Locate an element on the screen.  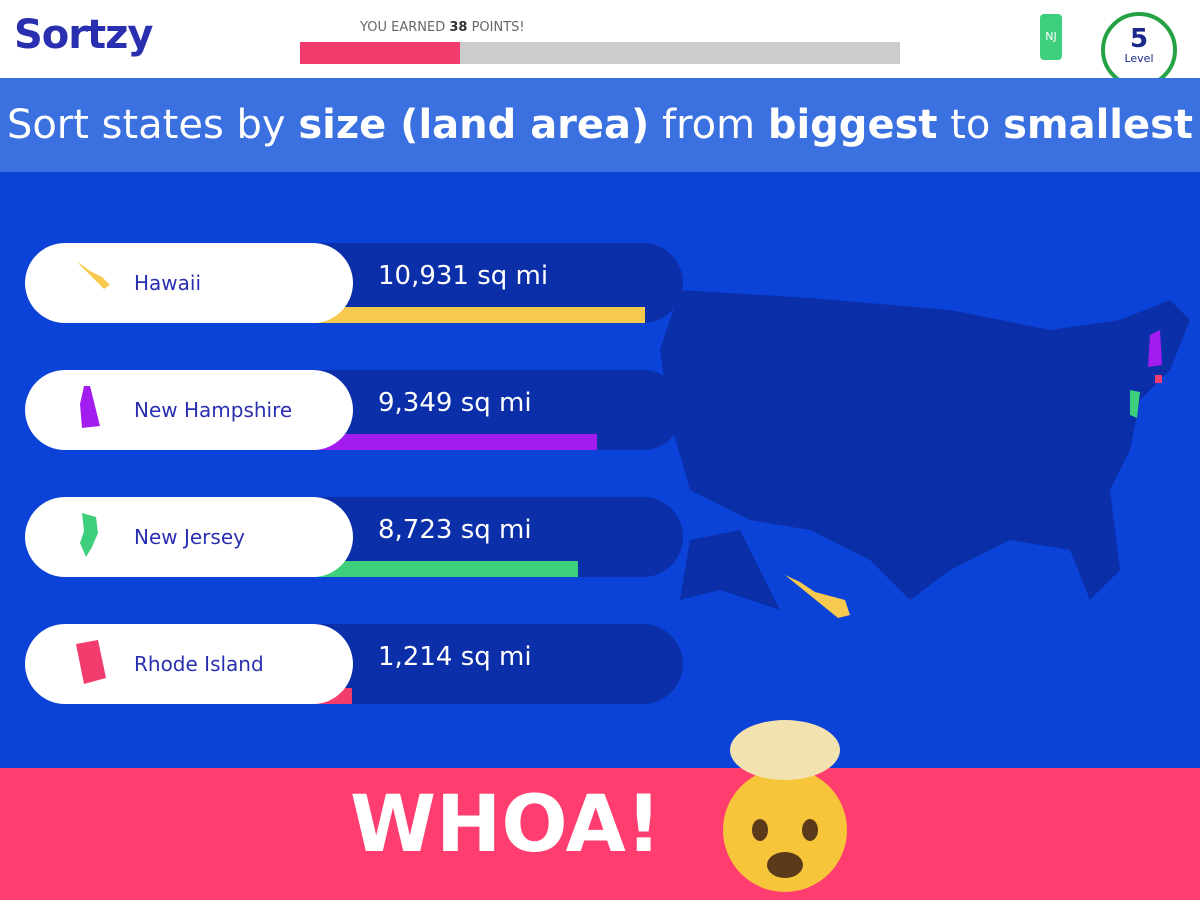
face is located at coordinates (785, 830).